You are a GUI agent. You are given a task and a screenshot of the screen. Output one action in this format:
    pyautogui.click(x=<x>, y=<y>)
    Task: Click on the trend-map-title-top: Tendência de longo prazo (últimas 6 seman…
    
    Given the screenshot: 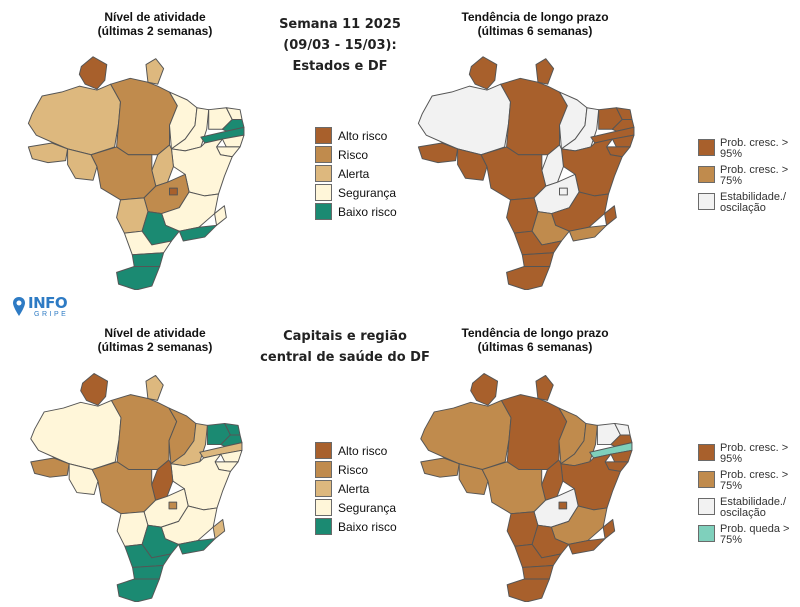 What is the action you would take?
    pyautogui.click(x=535, y=24)
    